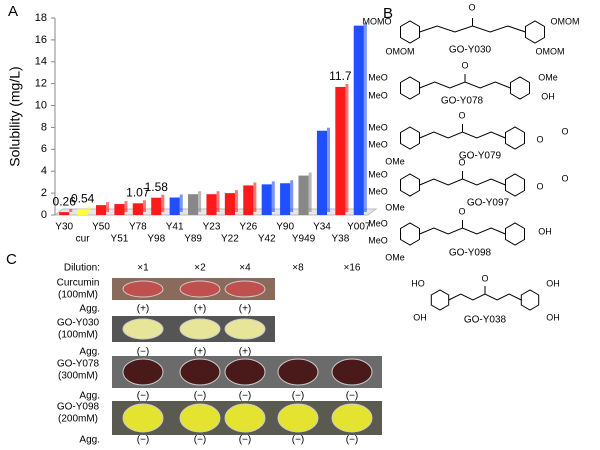 This screenshot has width=600, height=450. I want to click on structure: MeO MeO OMe O O O GO-Y097, so click(468, 184).